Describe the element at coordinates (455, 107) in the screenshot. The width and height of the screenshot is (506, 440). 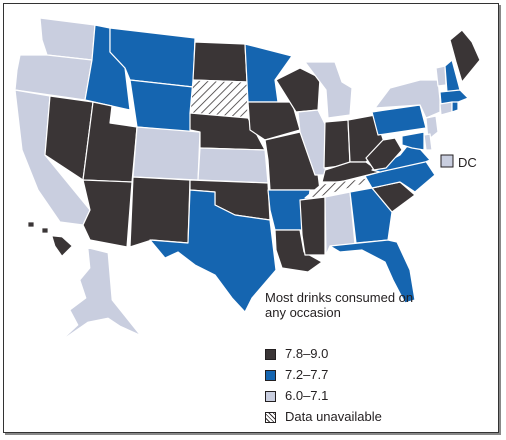
I see `state-ri` at that location.